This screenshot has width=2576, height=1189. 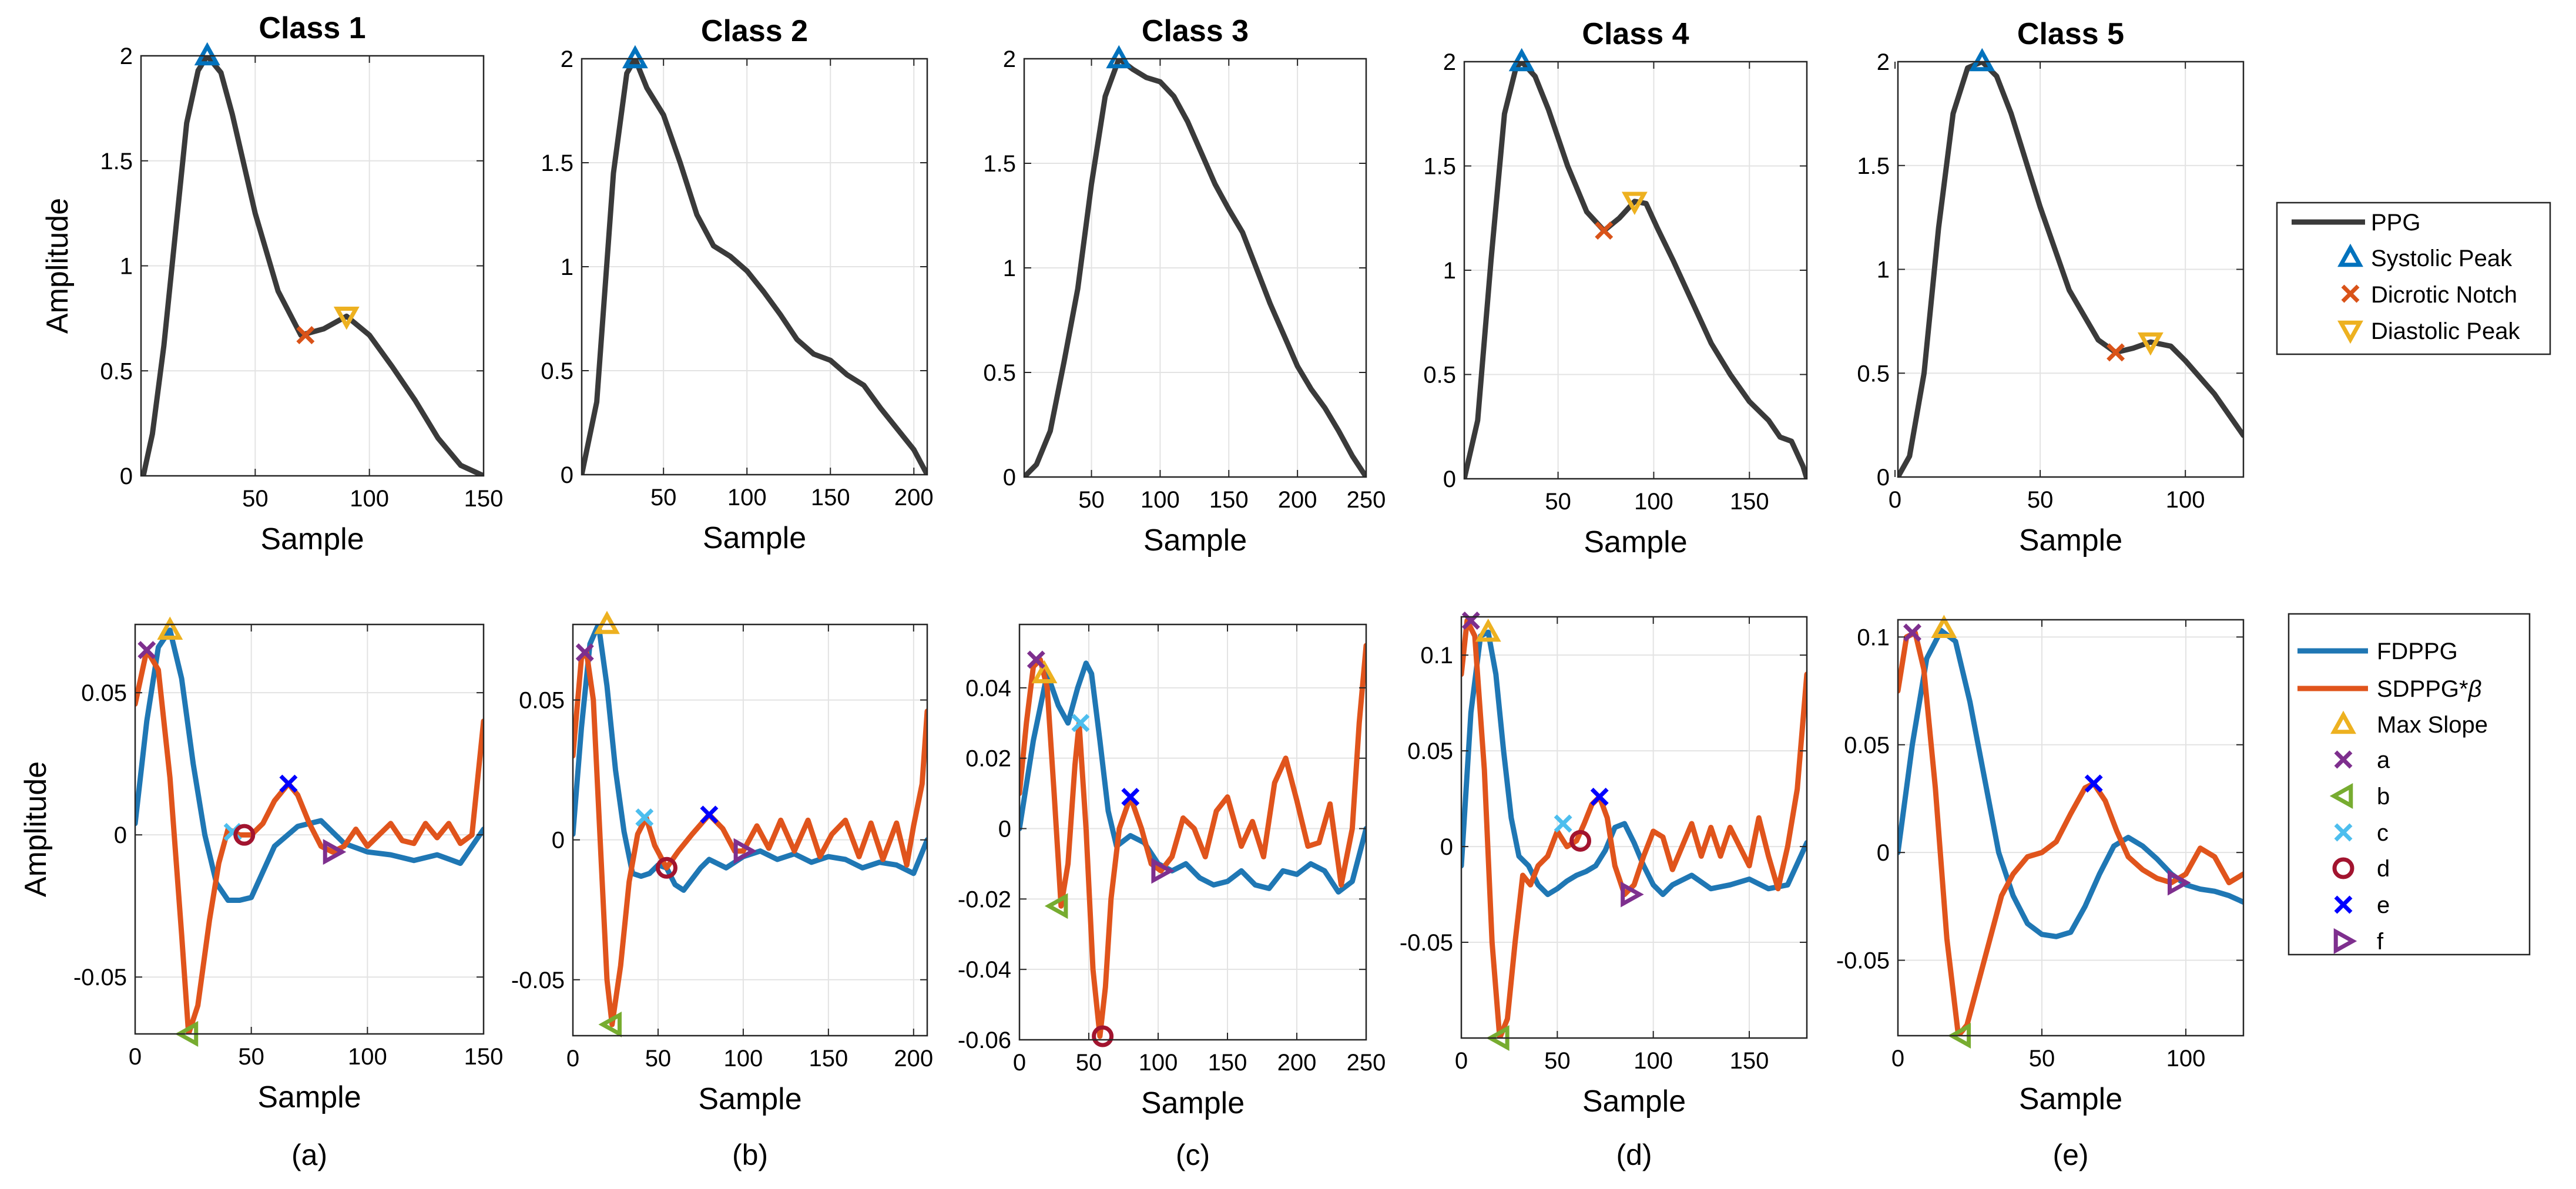 What do you see at coordinates (2070, 34) in the screenshot?
I see `chart-title: Class 5` at bounding box center [2070, 34].